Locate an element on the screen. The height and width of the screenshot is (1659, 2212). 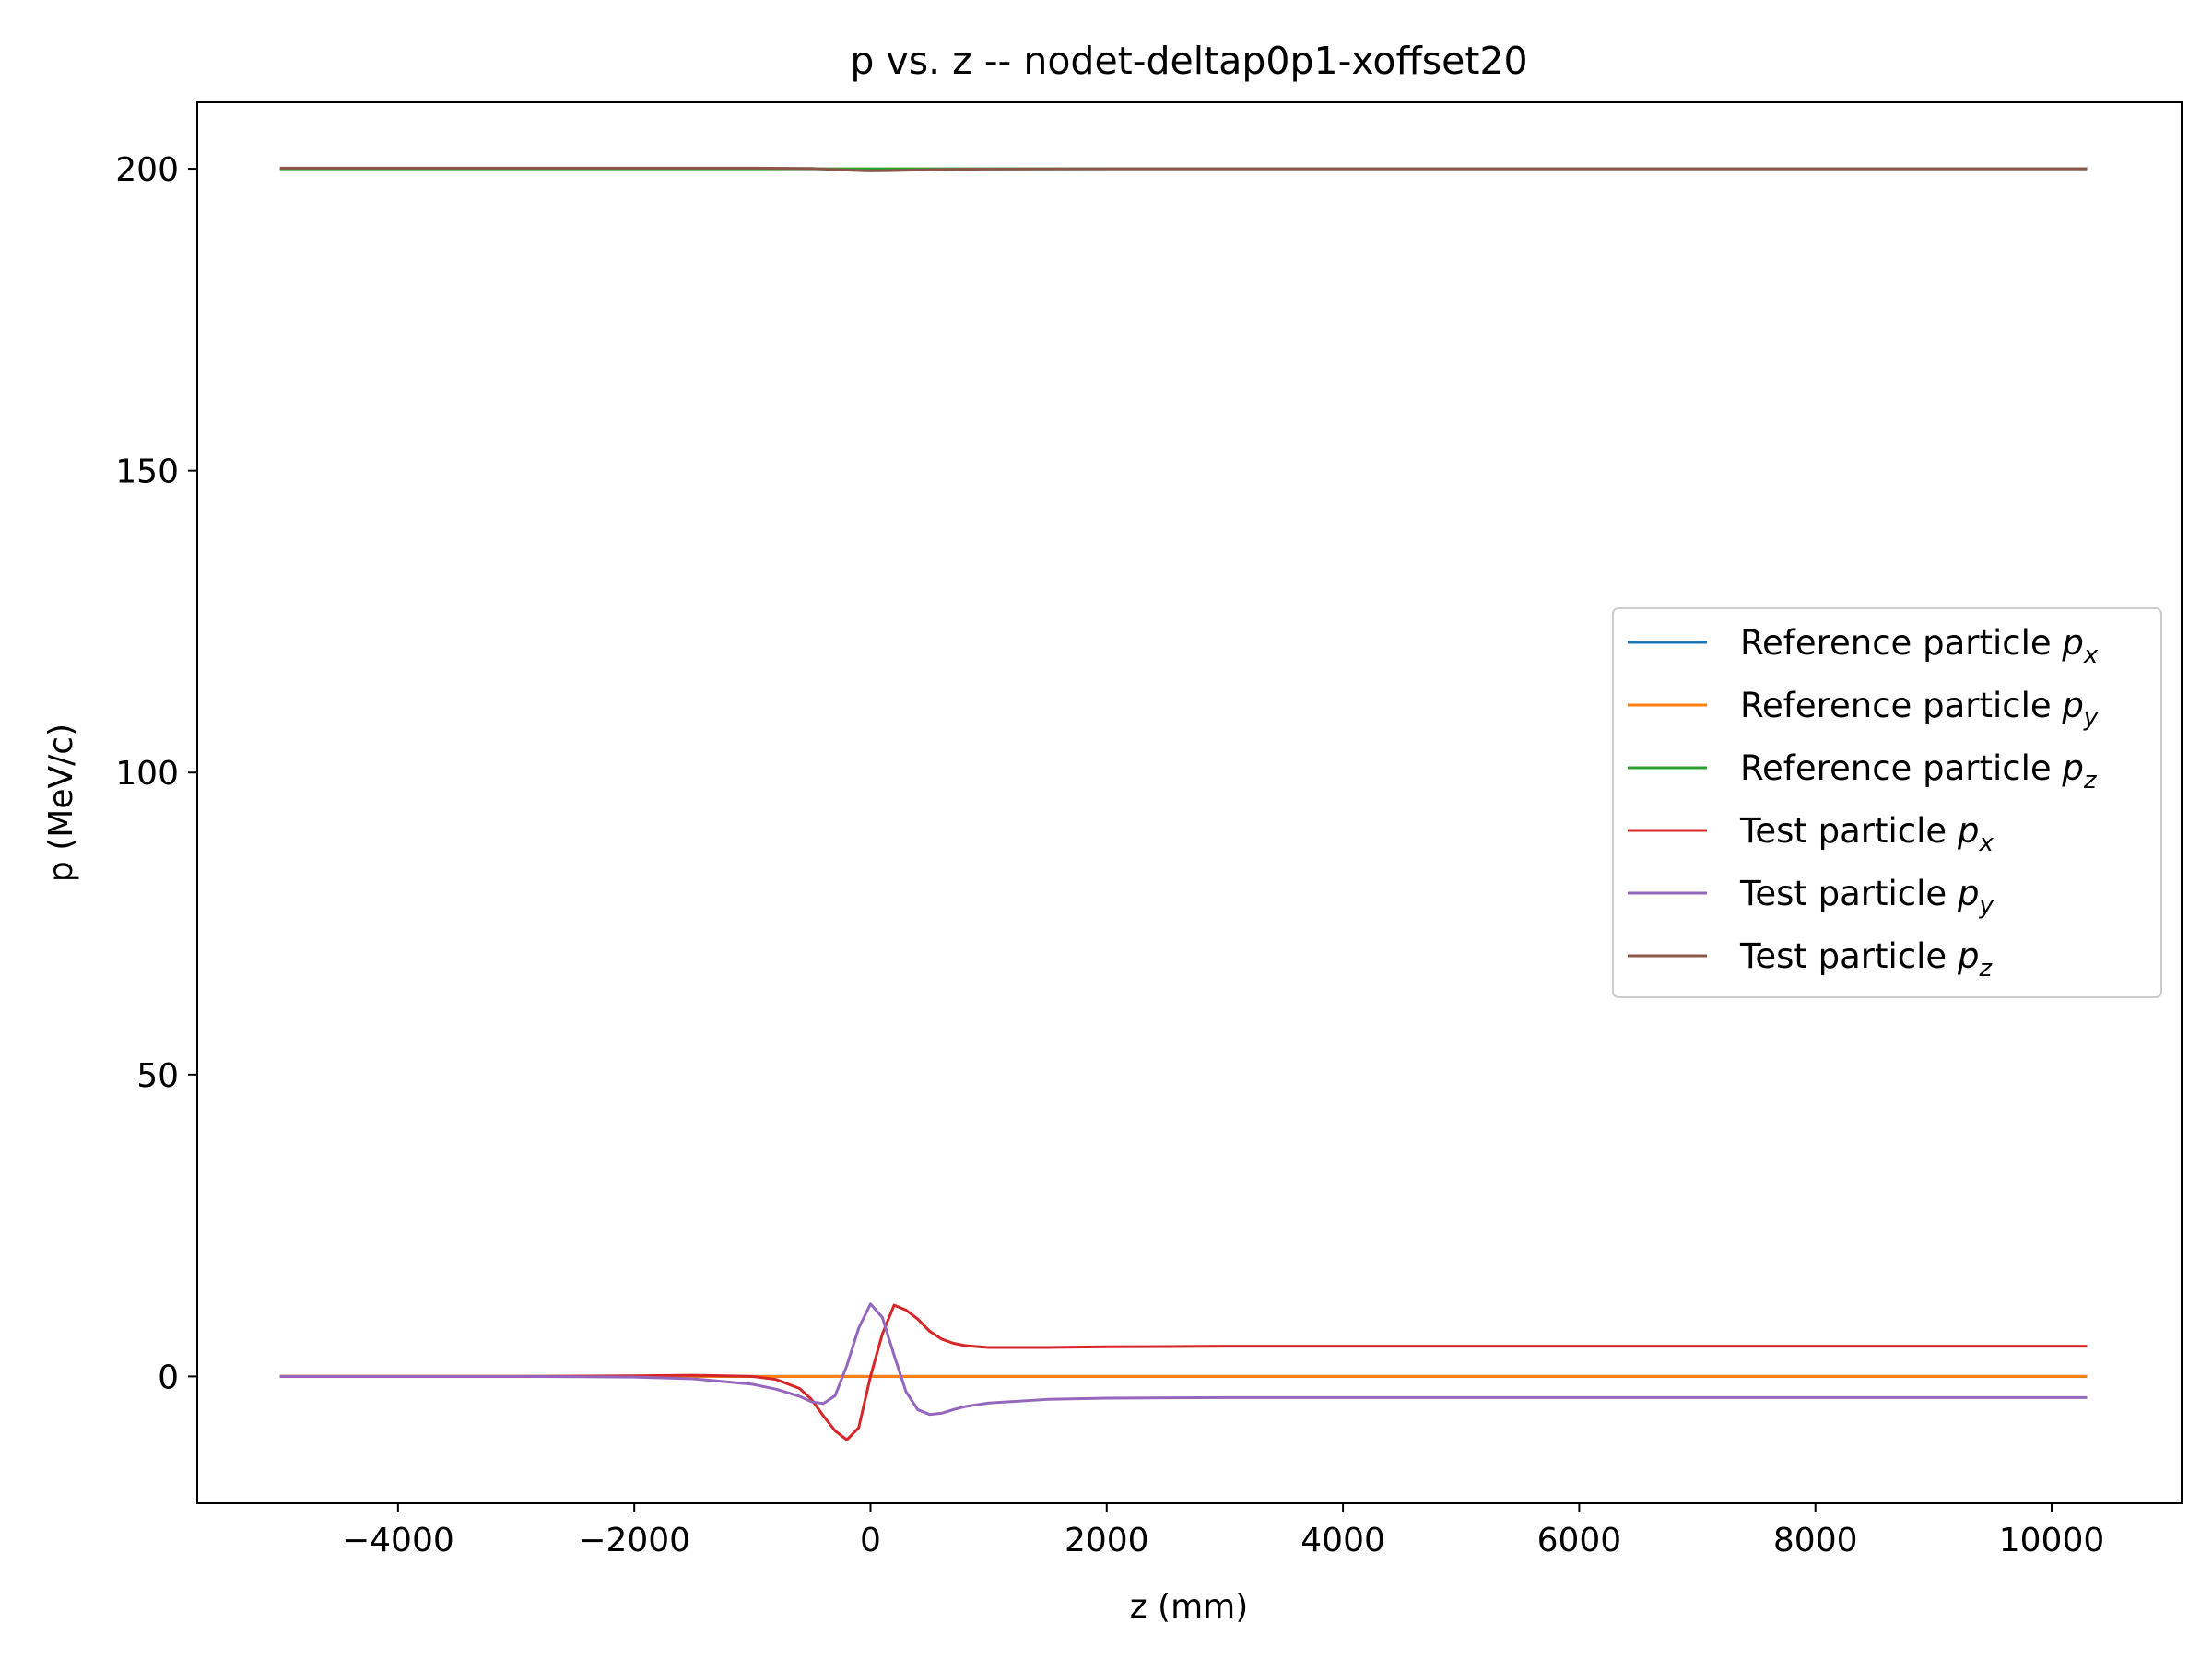
y-axis-label: p (MeV/c) is located at coordinates (61, 803).